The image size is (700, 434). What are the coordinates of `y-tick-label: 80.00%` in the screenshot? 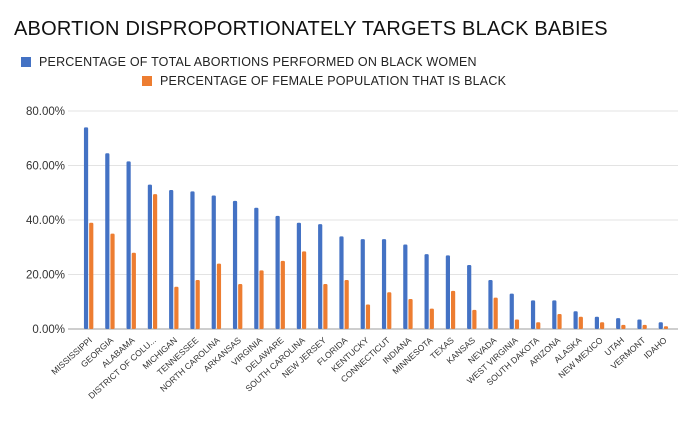 It's located at (45, 112).